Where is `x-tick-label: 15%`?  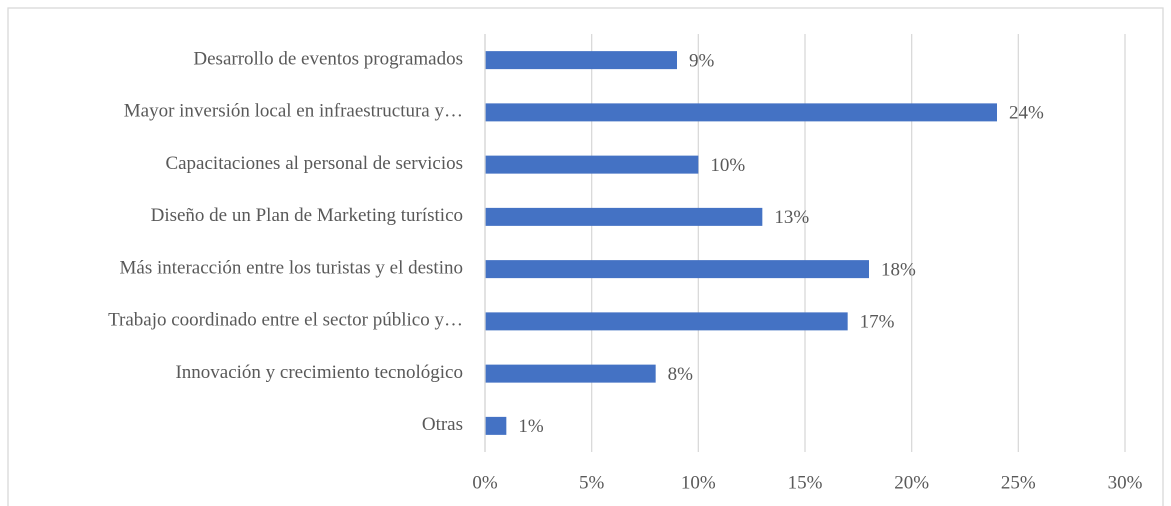
x-tick-label: 15% is located at coordinates (805, 482).